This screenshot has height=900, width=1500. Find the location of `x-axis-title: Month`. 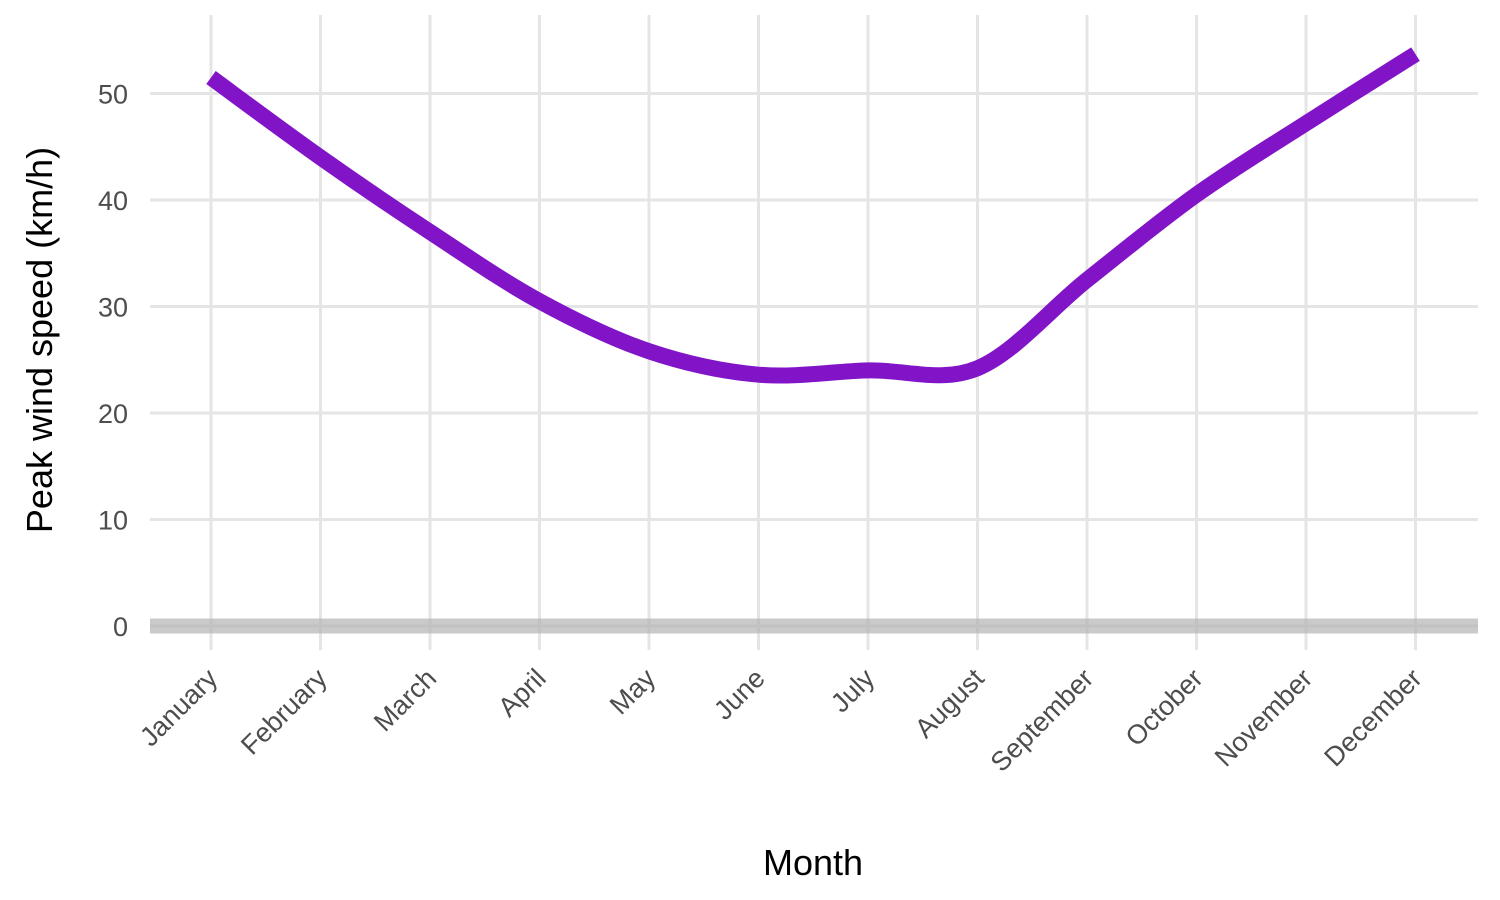

x-axis-title: Month is located at coordinates (813, 862).